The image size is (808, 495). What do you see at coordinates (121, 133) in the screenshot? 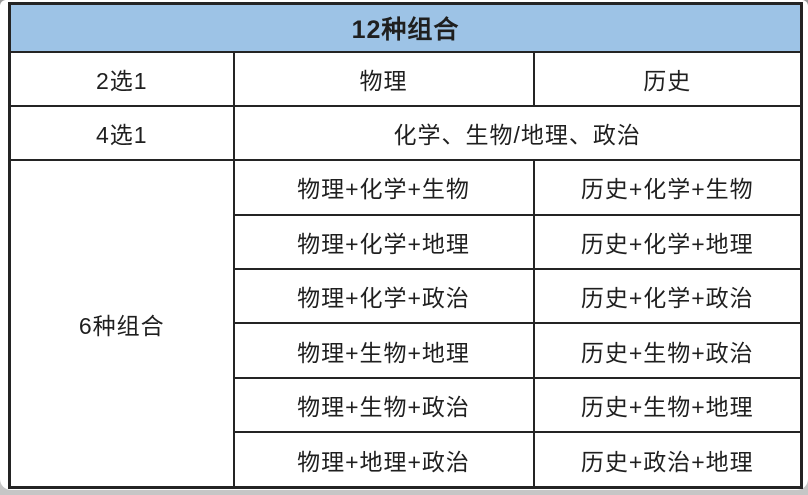
I see `choose4-label-cell: 4选1` at bounding box center [121, 133].